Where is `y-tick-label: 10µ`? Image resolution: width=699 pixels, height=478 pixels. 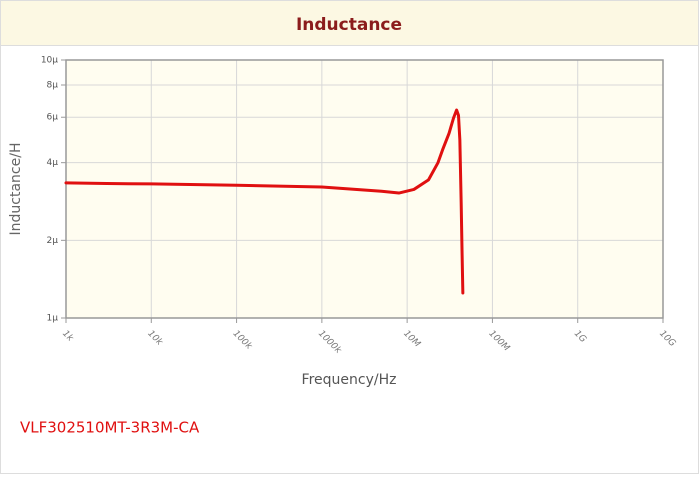 y-tick-label: 10µ is located at coordinates (49, 61).